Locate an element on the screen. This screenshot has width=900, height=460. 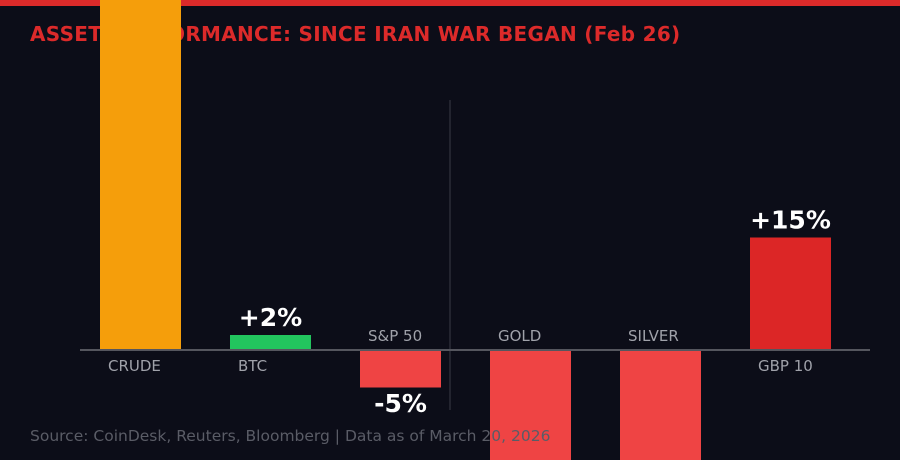
category-label: GBP 10 is located at coordinates (785, 366).